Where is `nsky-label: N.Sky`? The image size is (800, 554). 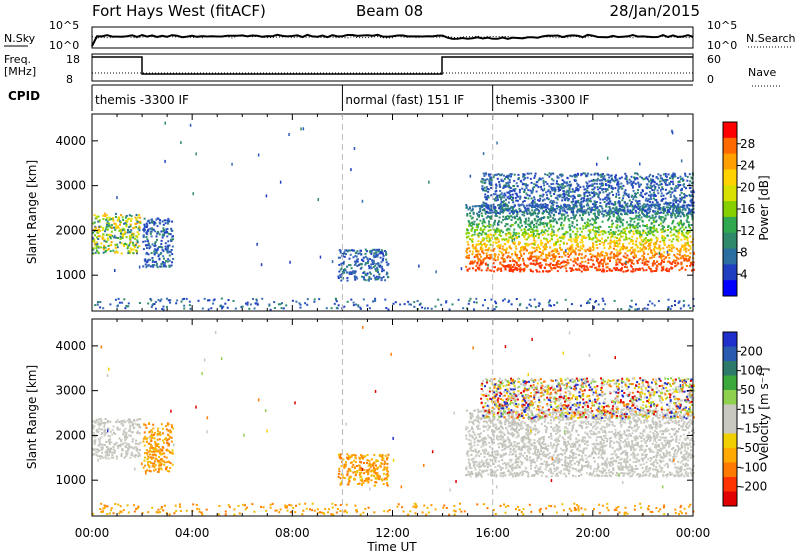 nsky-label: N.Sky is located at coordinates (20, 38).